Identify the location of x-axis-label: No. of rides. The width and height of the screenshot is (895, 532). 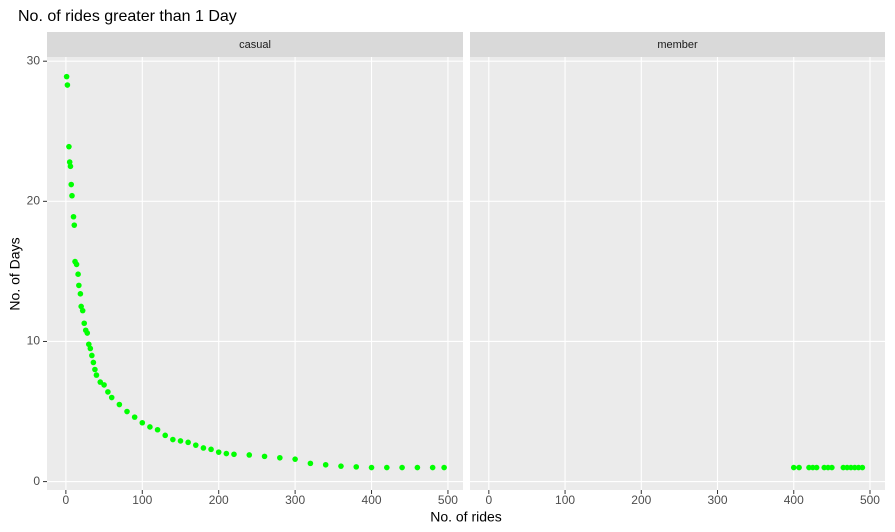
(466, 517).